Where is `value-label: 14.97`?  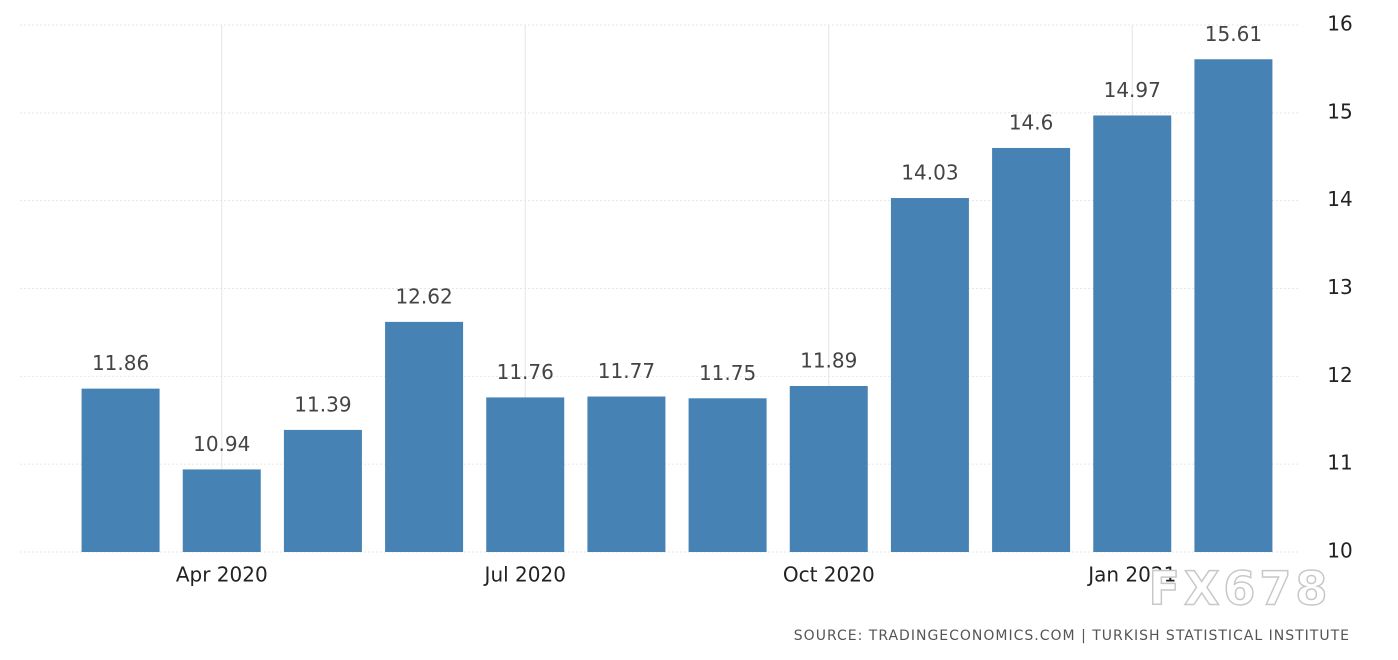 value-label: 14.97 is located at coordinates (1132, 90).